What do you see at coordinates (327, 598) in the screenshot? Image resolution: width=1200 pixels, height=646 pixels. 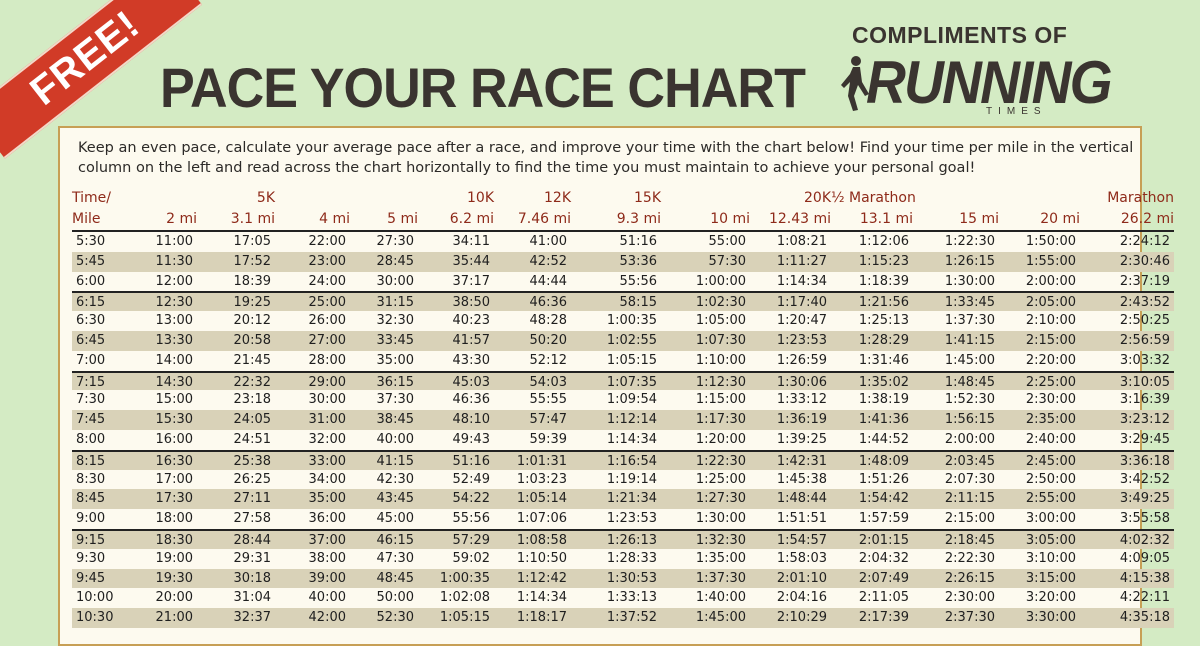 I see `table-cell: 40:00` at bounding box center [327, 598].